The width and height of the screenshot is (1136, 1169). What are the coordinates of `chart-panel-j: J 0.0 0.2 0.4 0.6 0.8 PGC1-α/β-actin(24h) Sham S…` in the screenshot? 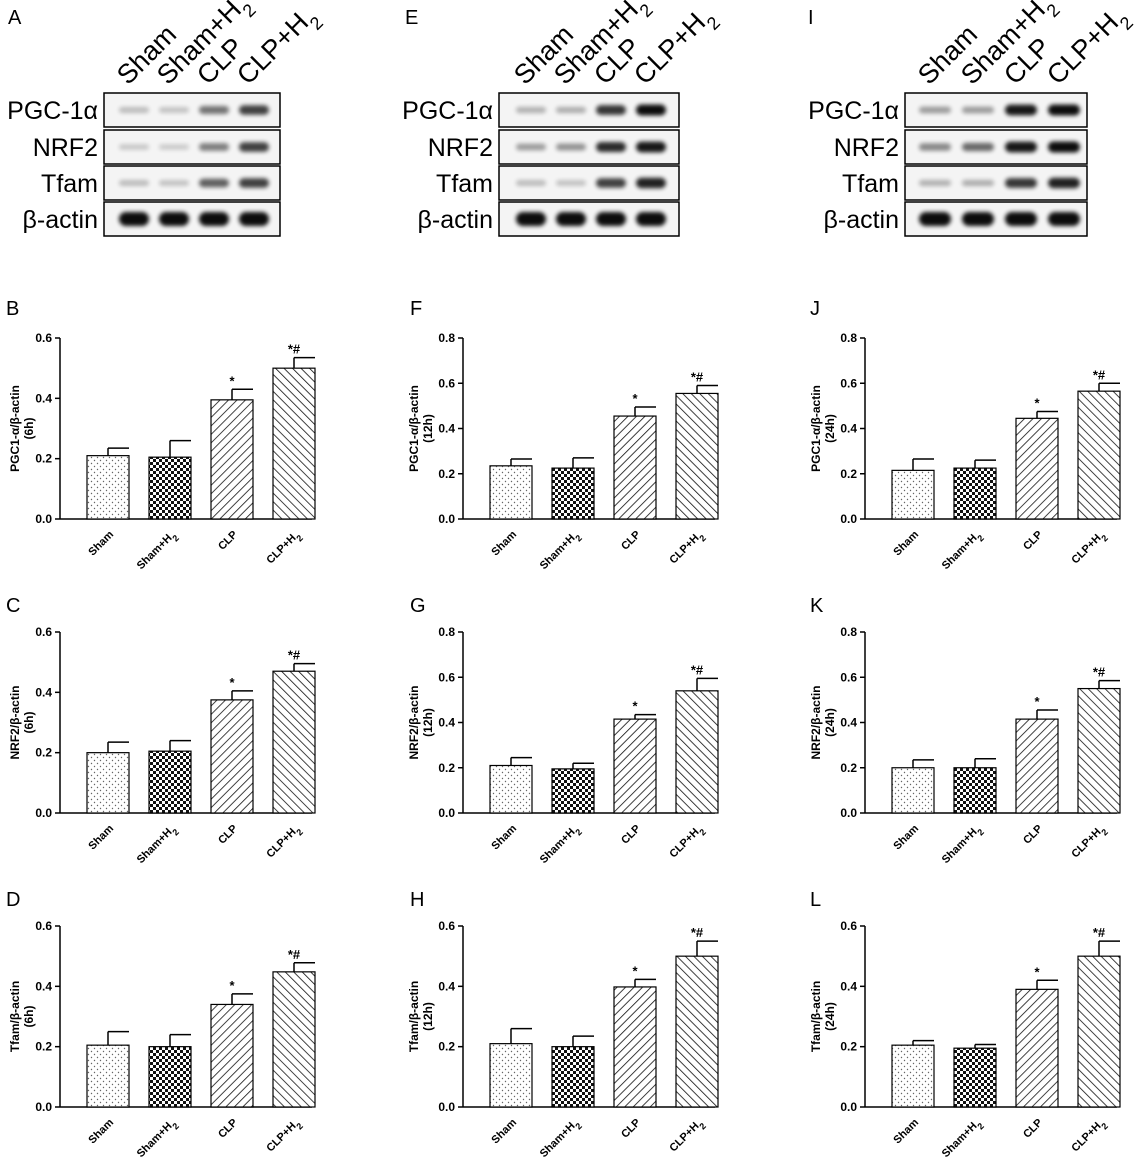 It's located at (965, 436).